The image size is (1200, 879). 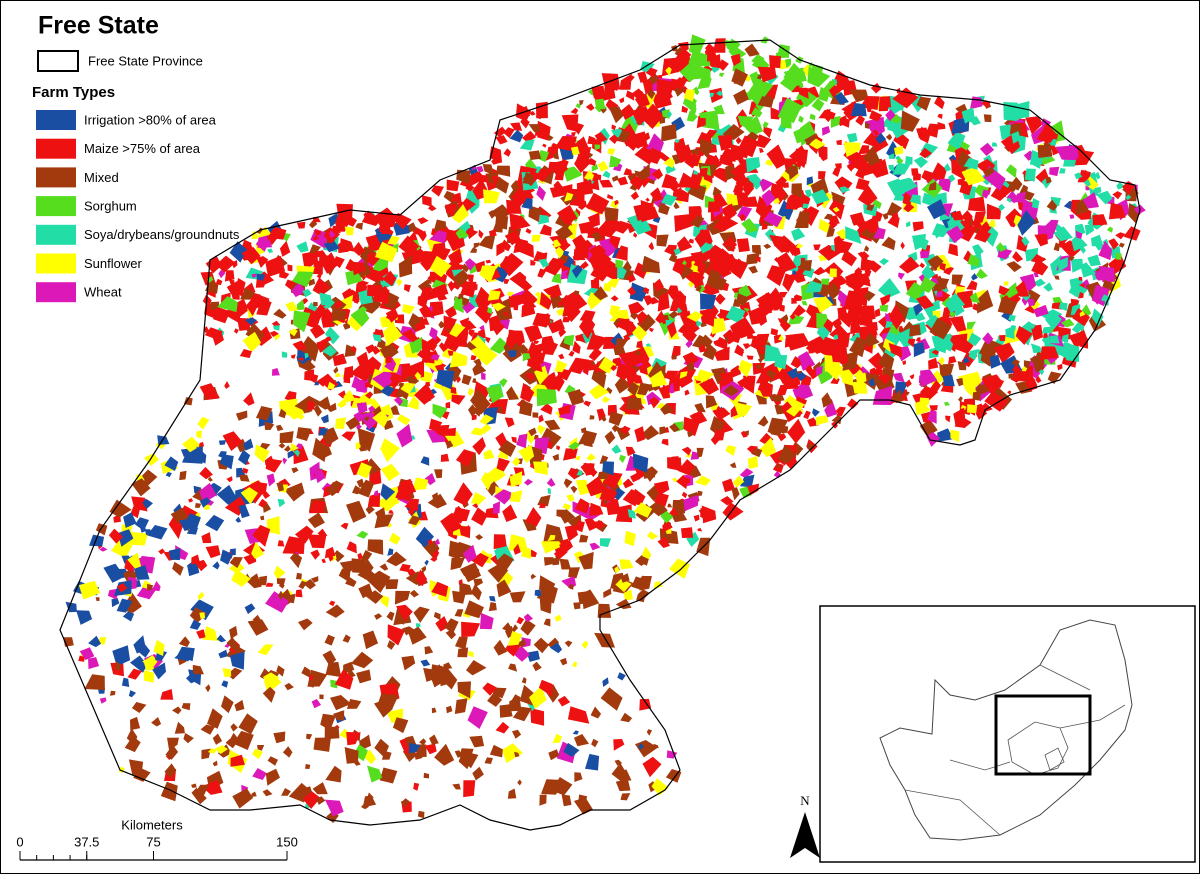 I want to click on scale-tick-label: 150, so click(x=287, y=841).